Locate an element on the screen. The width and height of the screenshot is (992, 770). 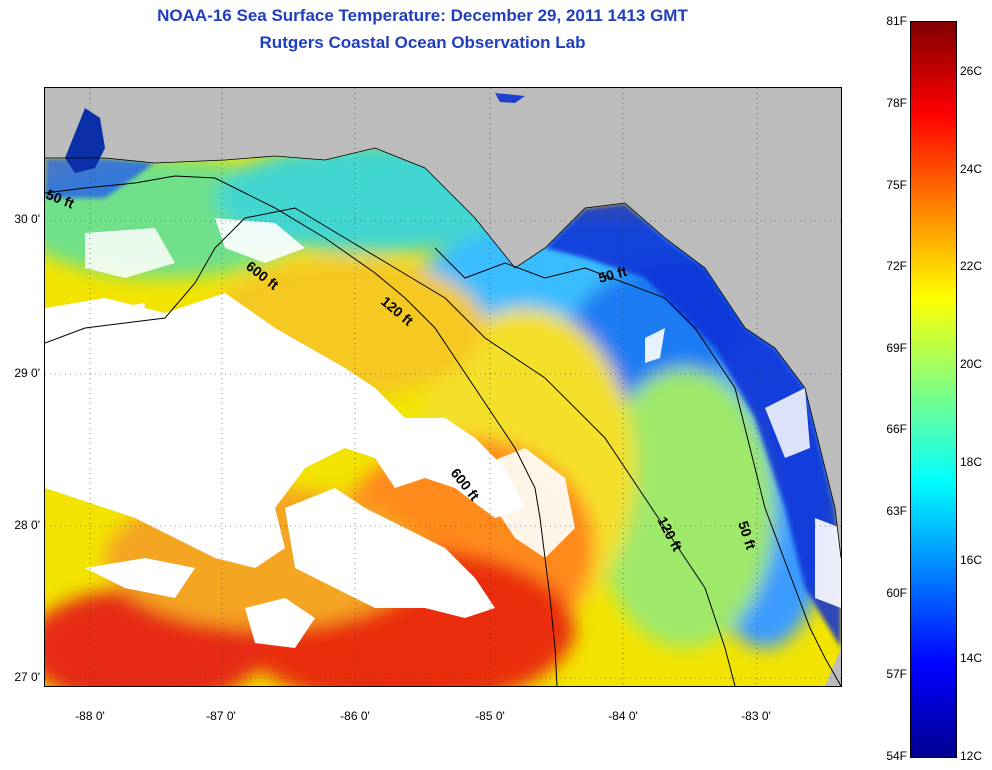
colorbar-c-label: 24C is located at coordinates (971, 169).